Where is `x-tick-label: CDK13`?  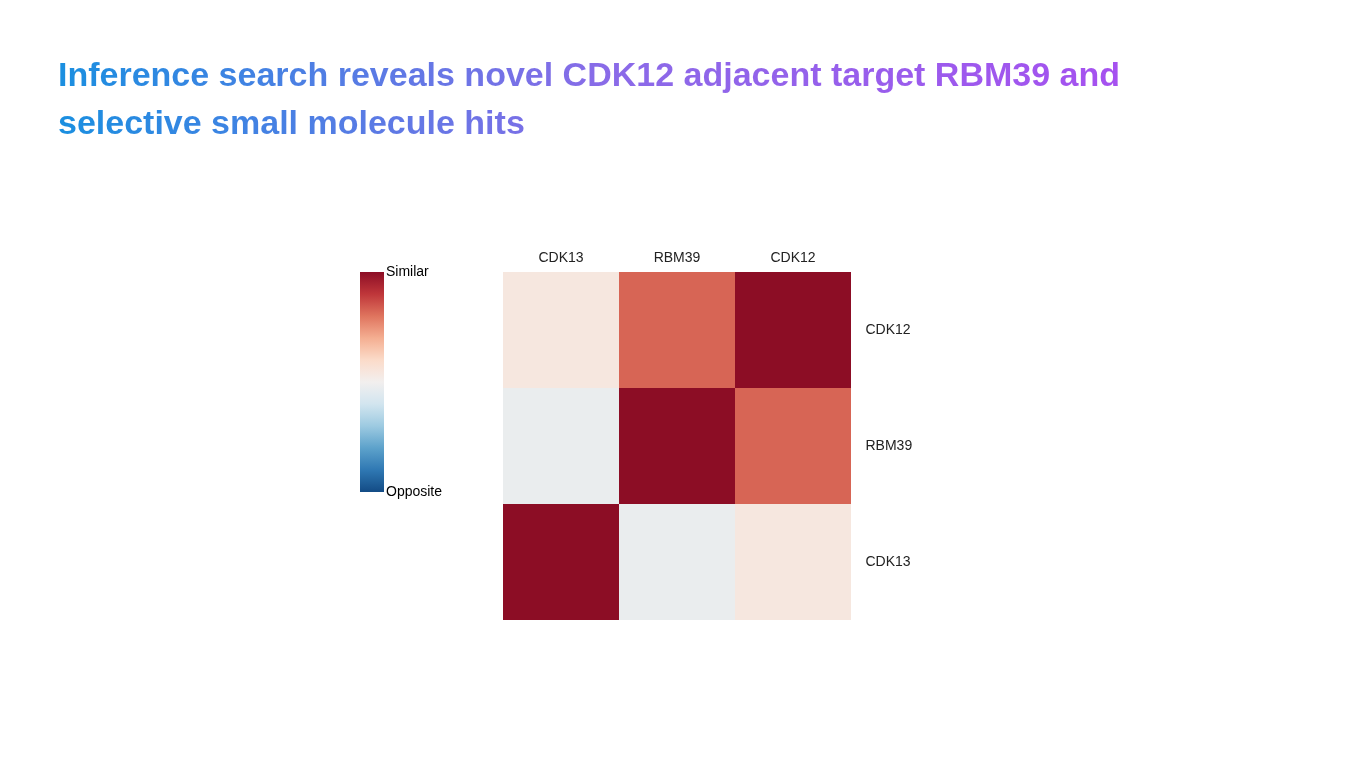 x-tick-label: CDK13 is located at coordinates (561, 256).